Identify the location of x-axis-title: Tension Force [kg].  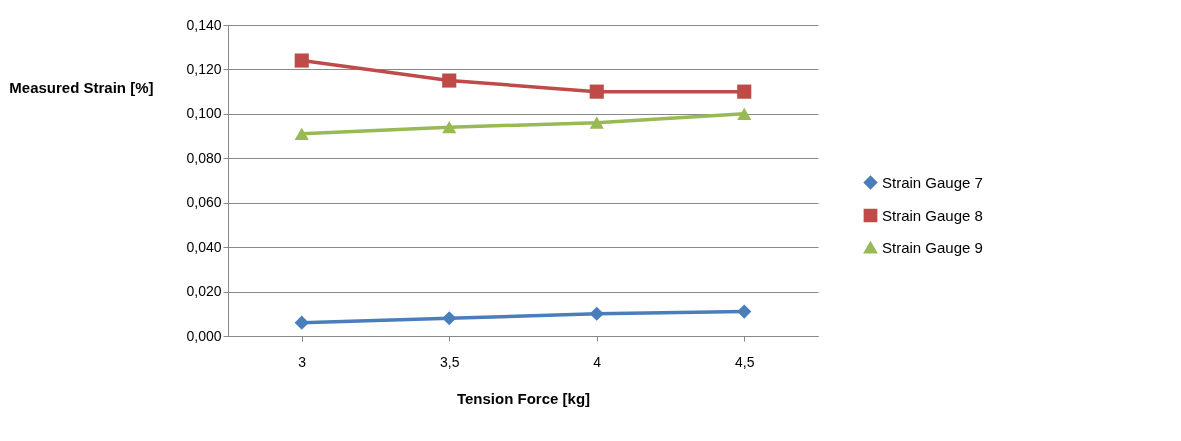
(523, 398).